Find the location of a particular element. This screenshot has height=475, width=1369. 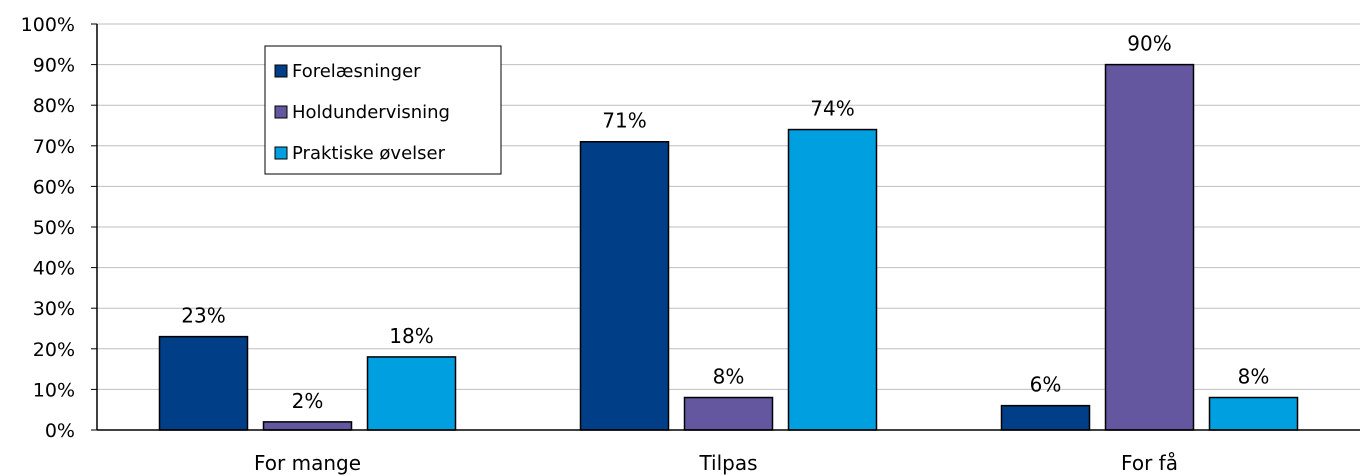

y-tick-label: 10% is located at coordinates (54, 390).